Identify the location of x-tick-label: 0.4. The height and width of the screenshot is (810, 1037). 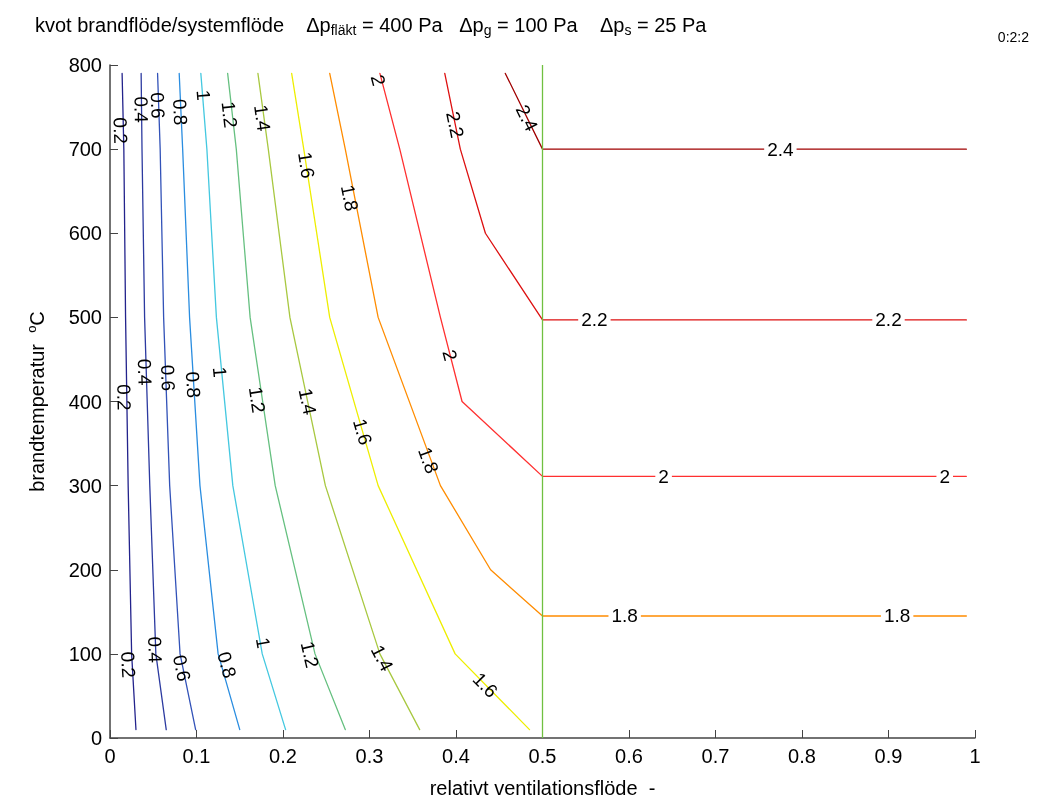
(456, 756).